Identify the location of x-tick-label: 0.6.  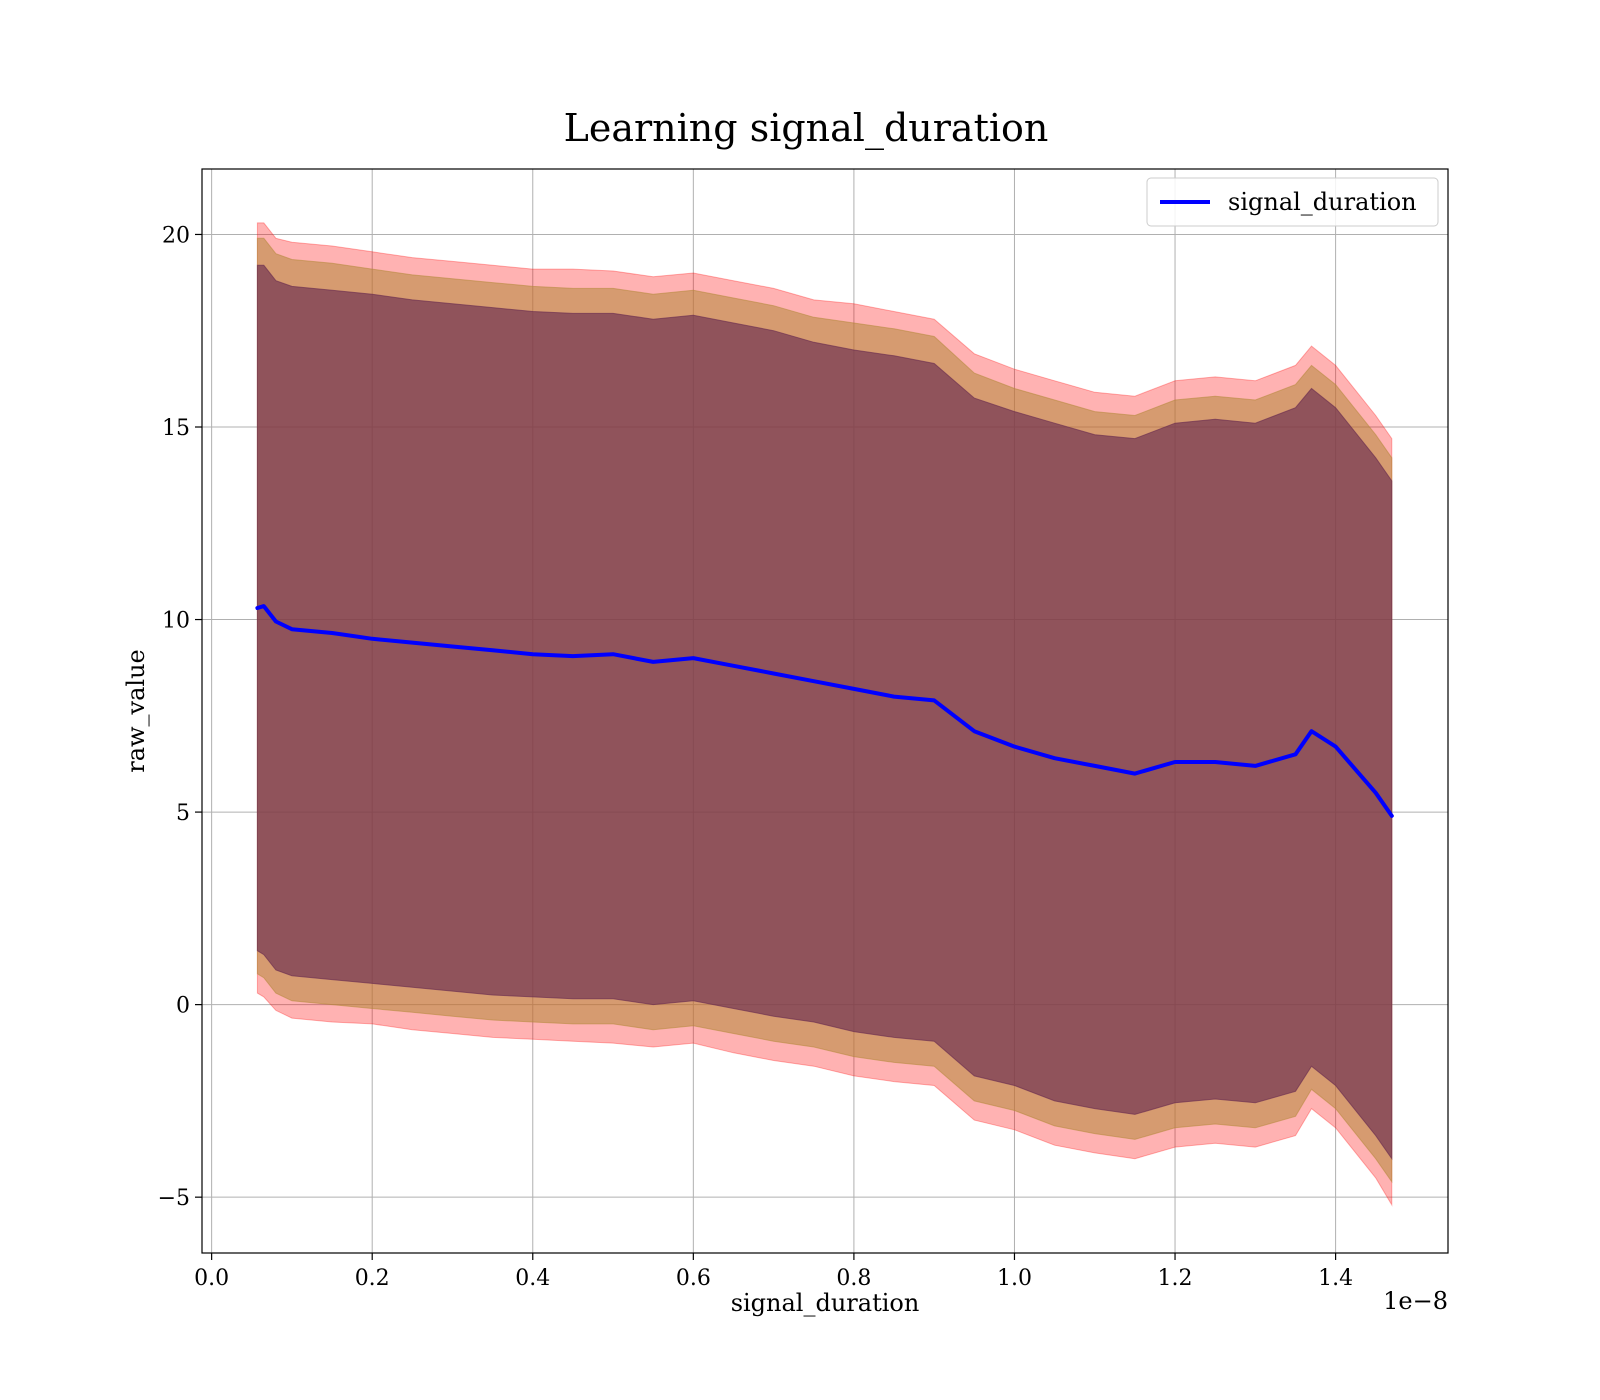
(693, 1278).